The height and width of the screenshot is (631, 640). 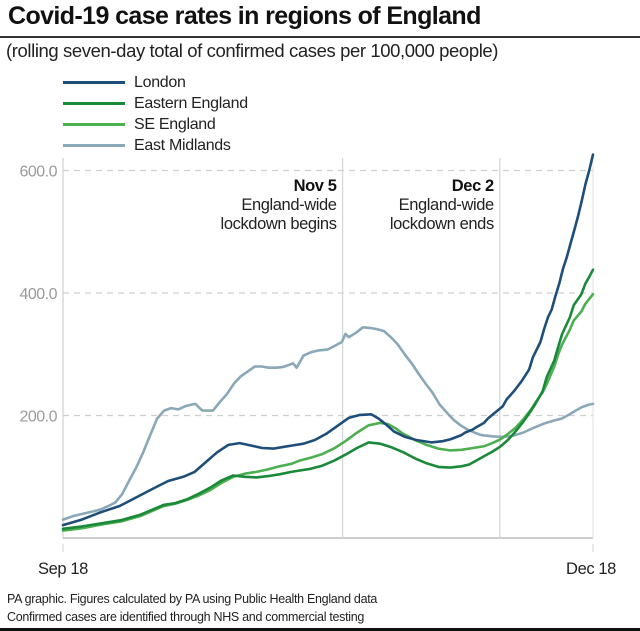 What do you see at coordinates (320, 629) in the screenshot?
I see `bottom-border` at bounding box center [320, 629].